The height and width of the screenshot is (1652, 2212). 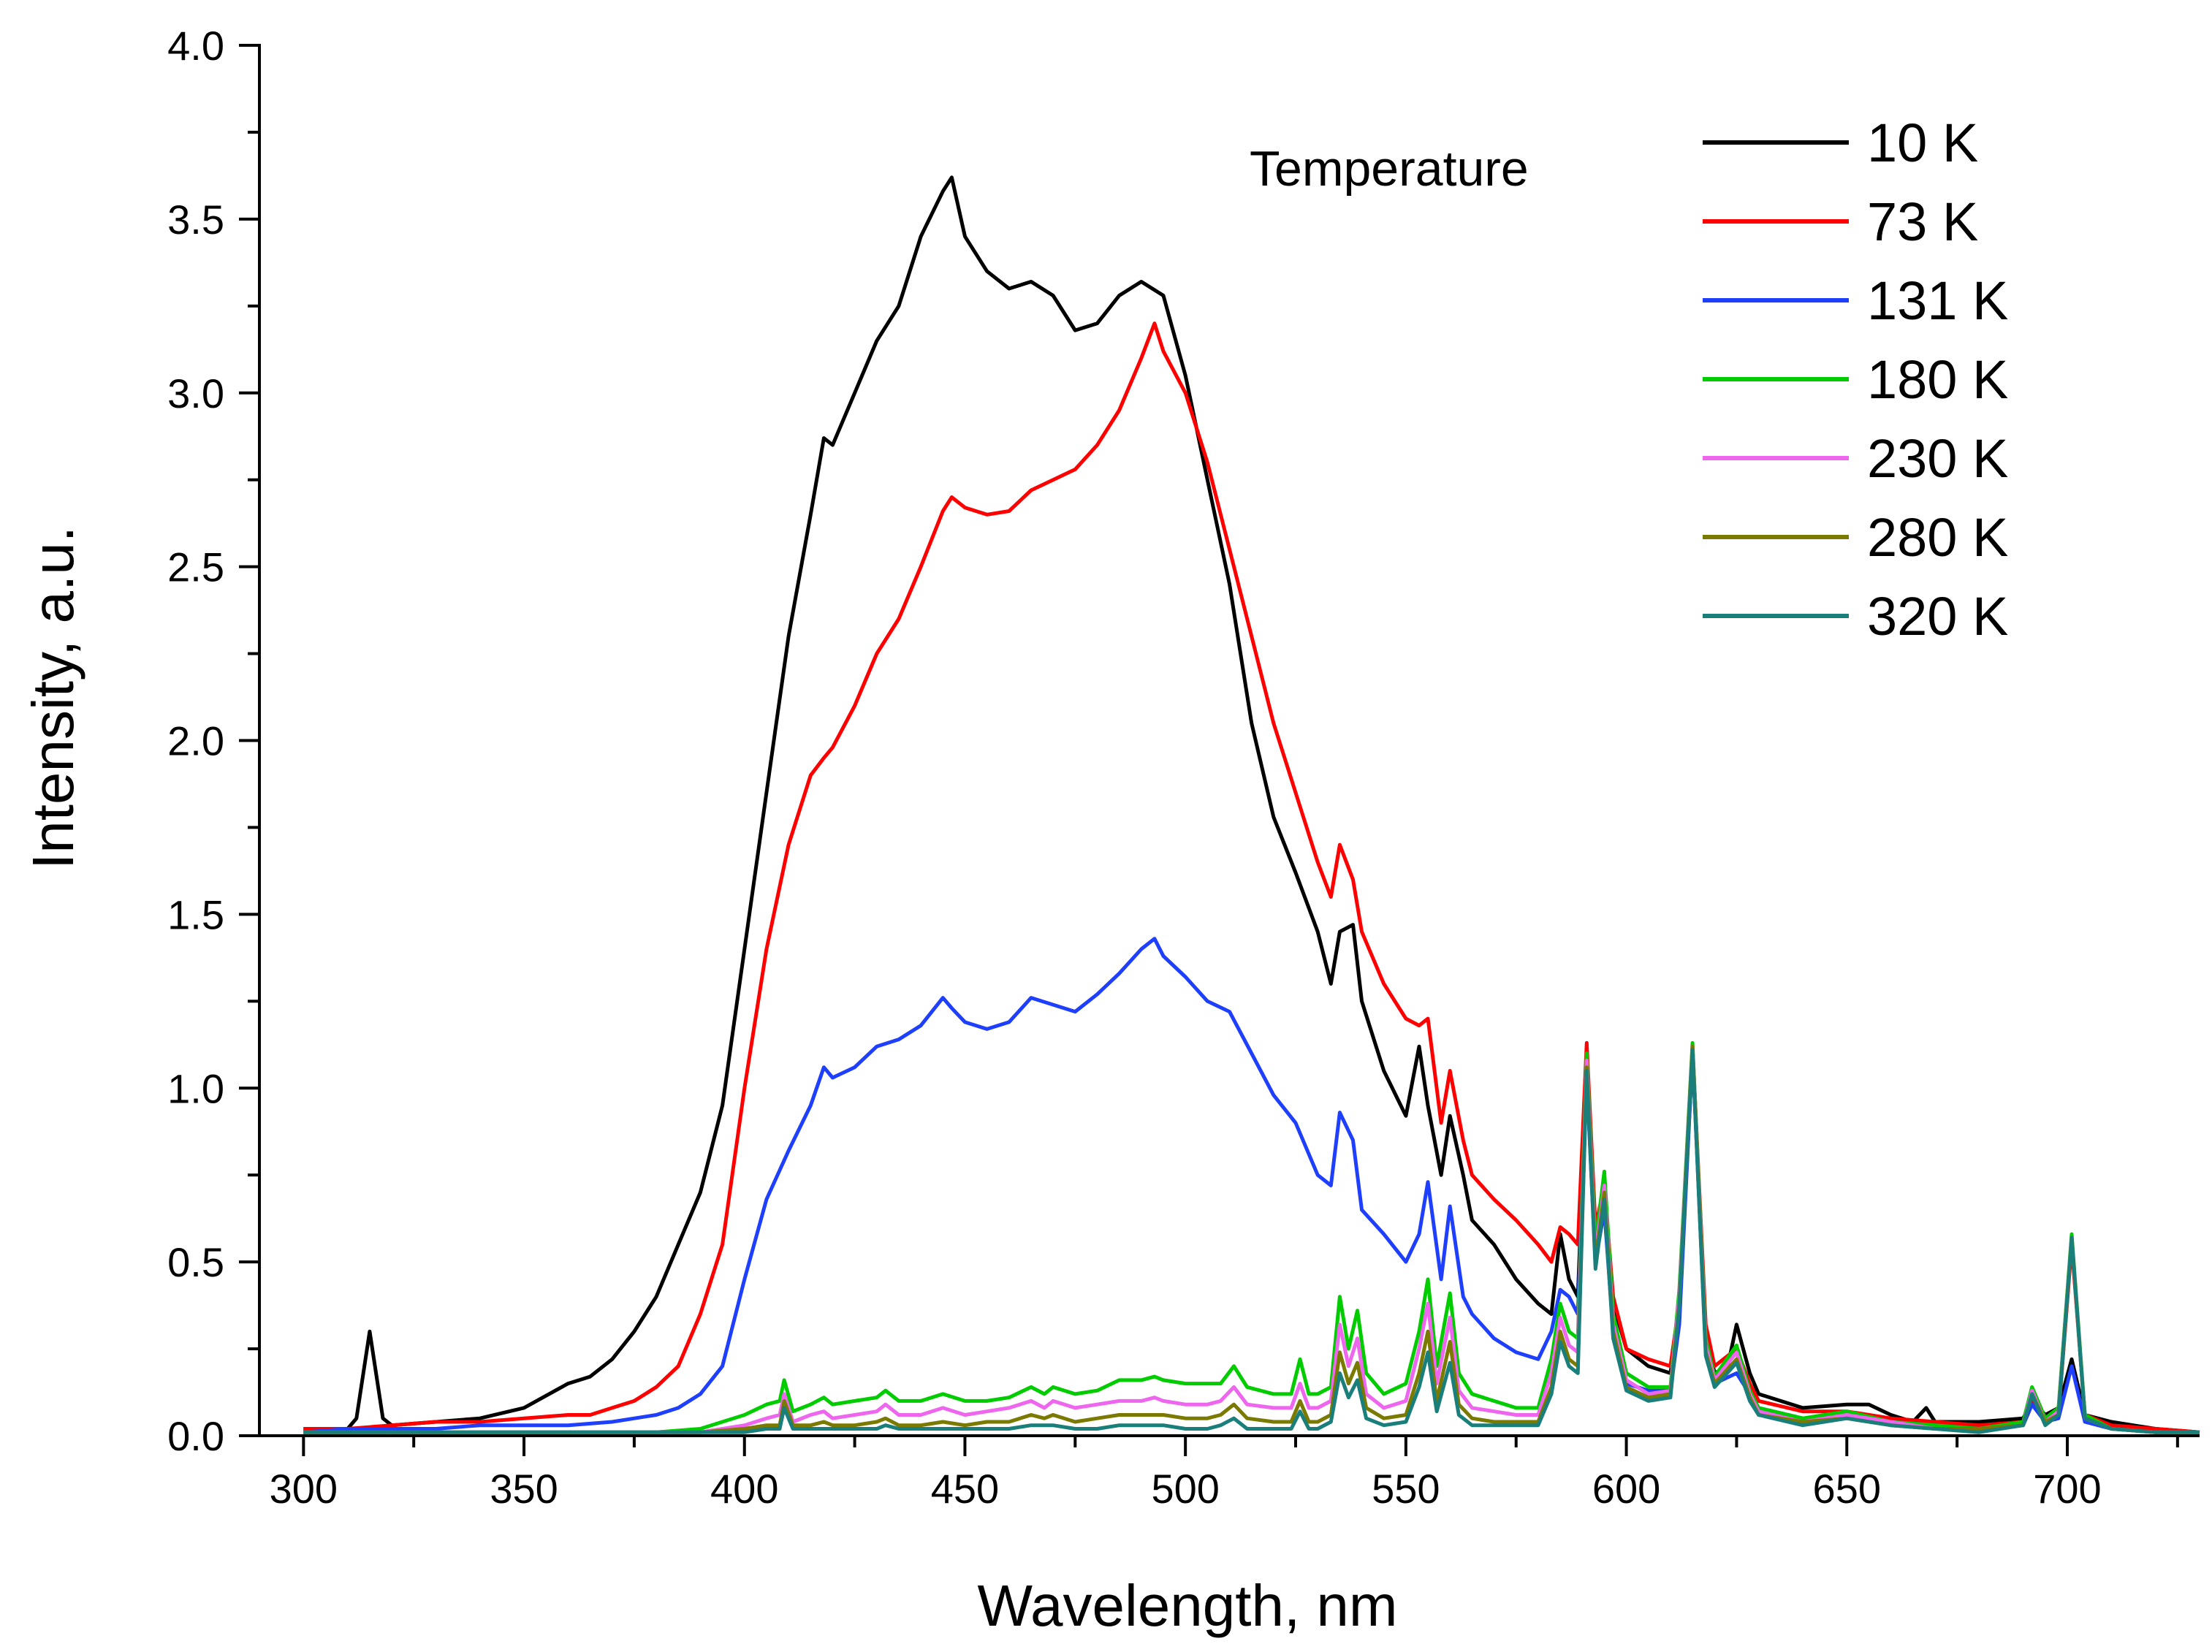 I want to click on x-tick-label: 700, so click(x=2067, y=1489).